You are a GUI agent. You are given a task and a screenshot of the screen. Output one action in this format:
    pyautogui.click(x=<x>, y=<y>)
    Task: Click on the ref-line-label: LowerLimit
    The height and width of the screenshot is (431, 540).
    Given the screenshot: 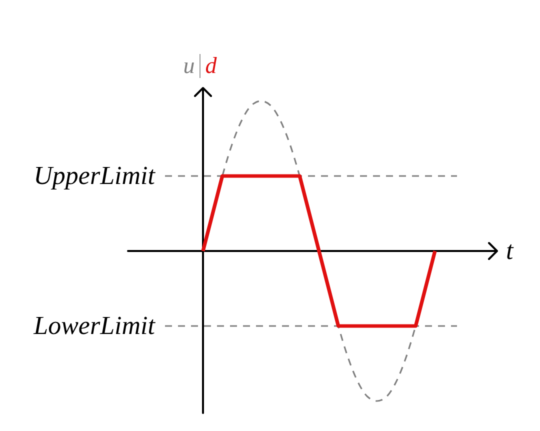 What is the action you would take?
    pyautogui.click(x=94, y=325)
    